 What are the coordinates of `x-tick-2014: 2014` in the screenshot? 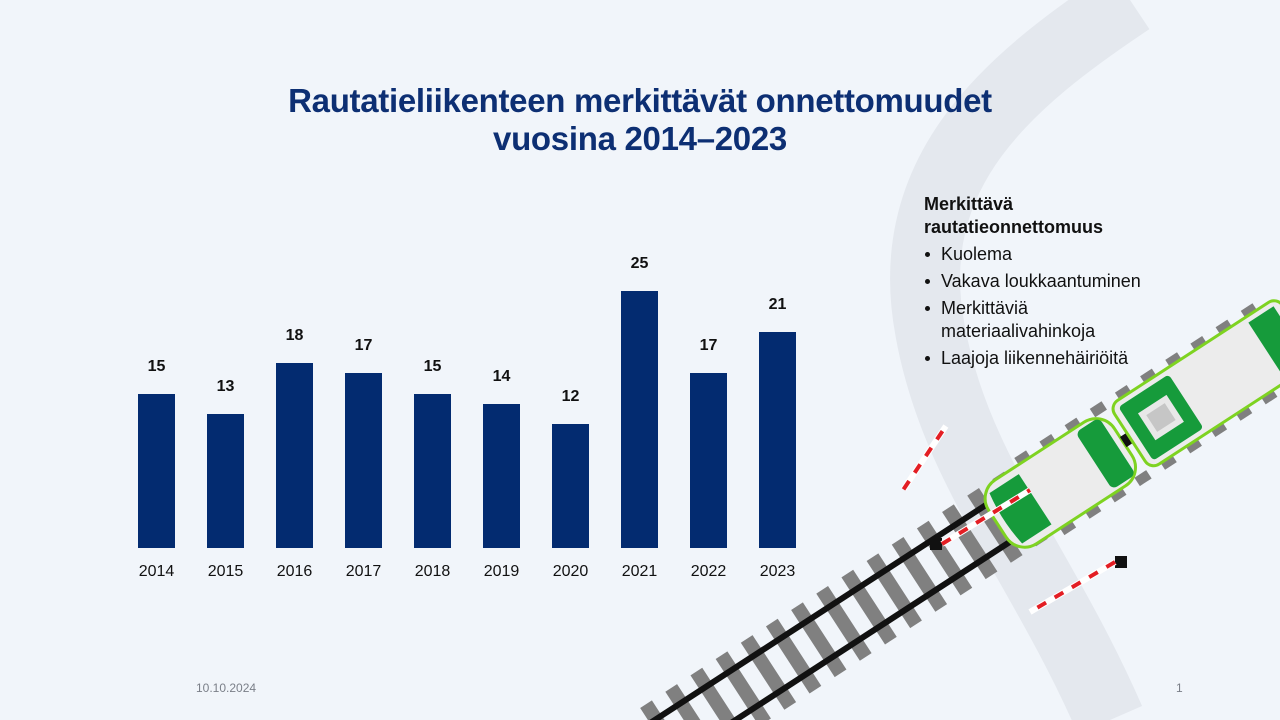 It's located at (156, 571).